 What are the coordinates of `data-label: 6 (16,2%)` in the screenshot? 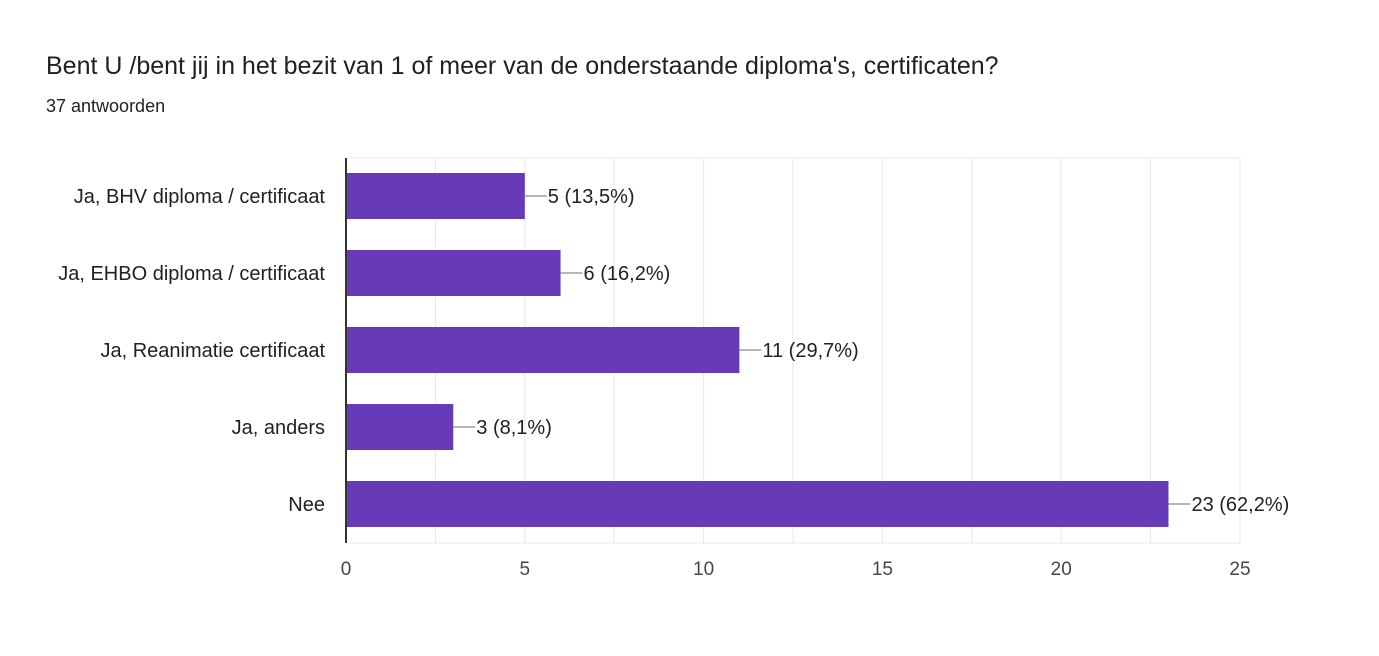 It's located at (627, 274).